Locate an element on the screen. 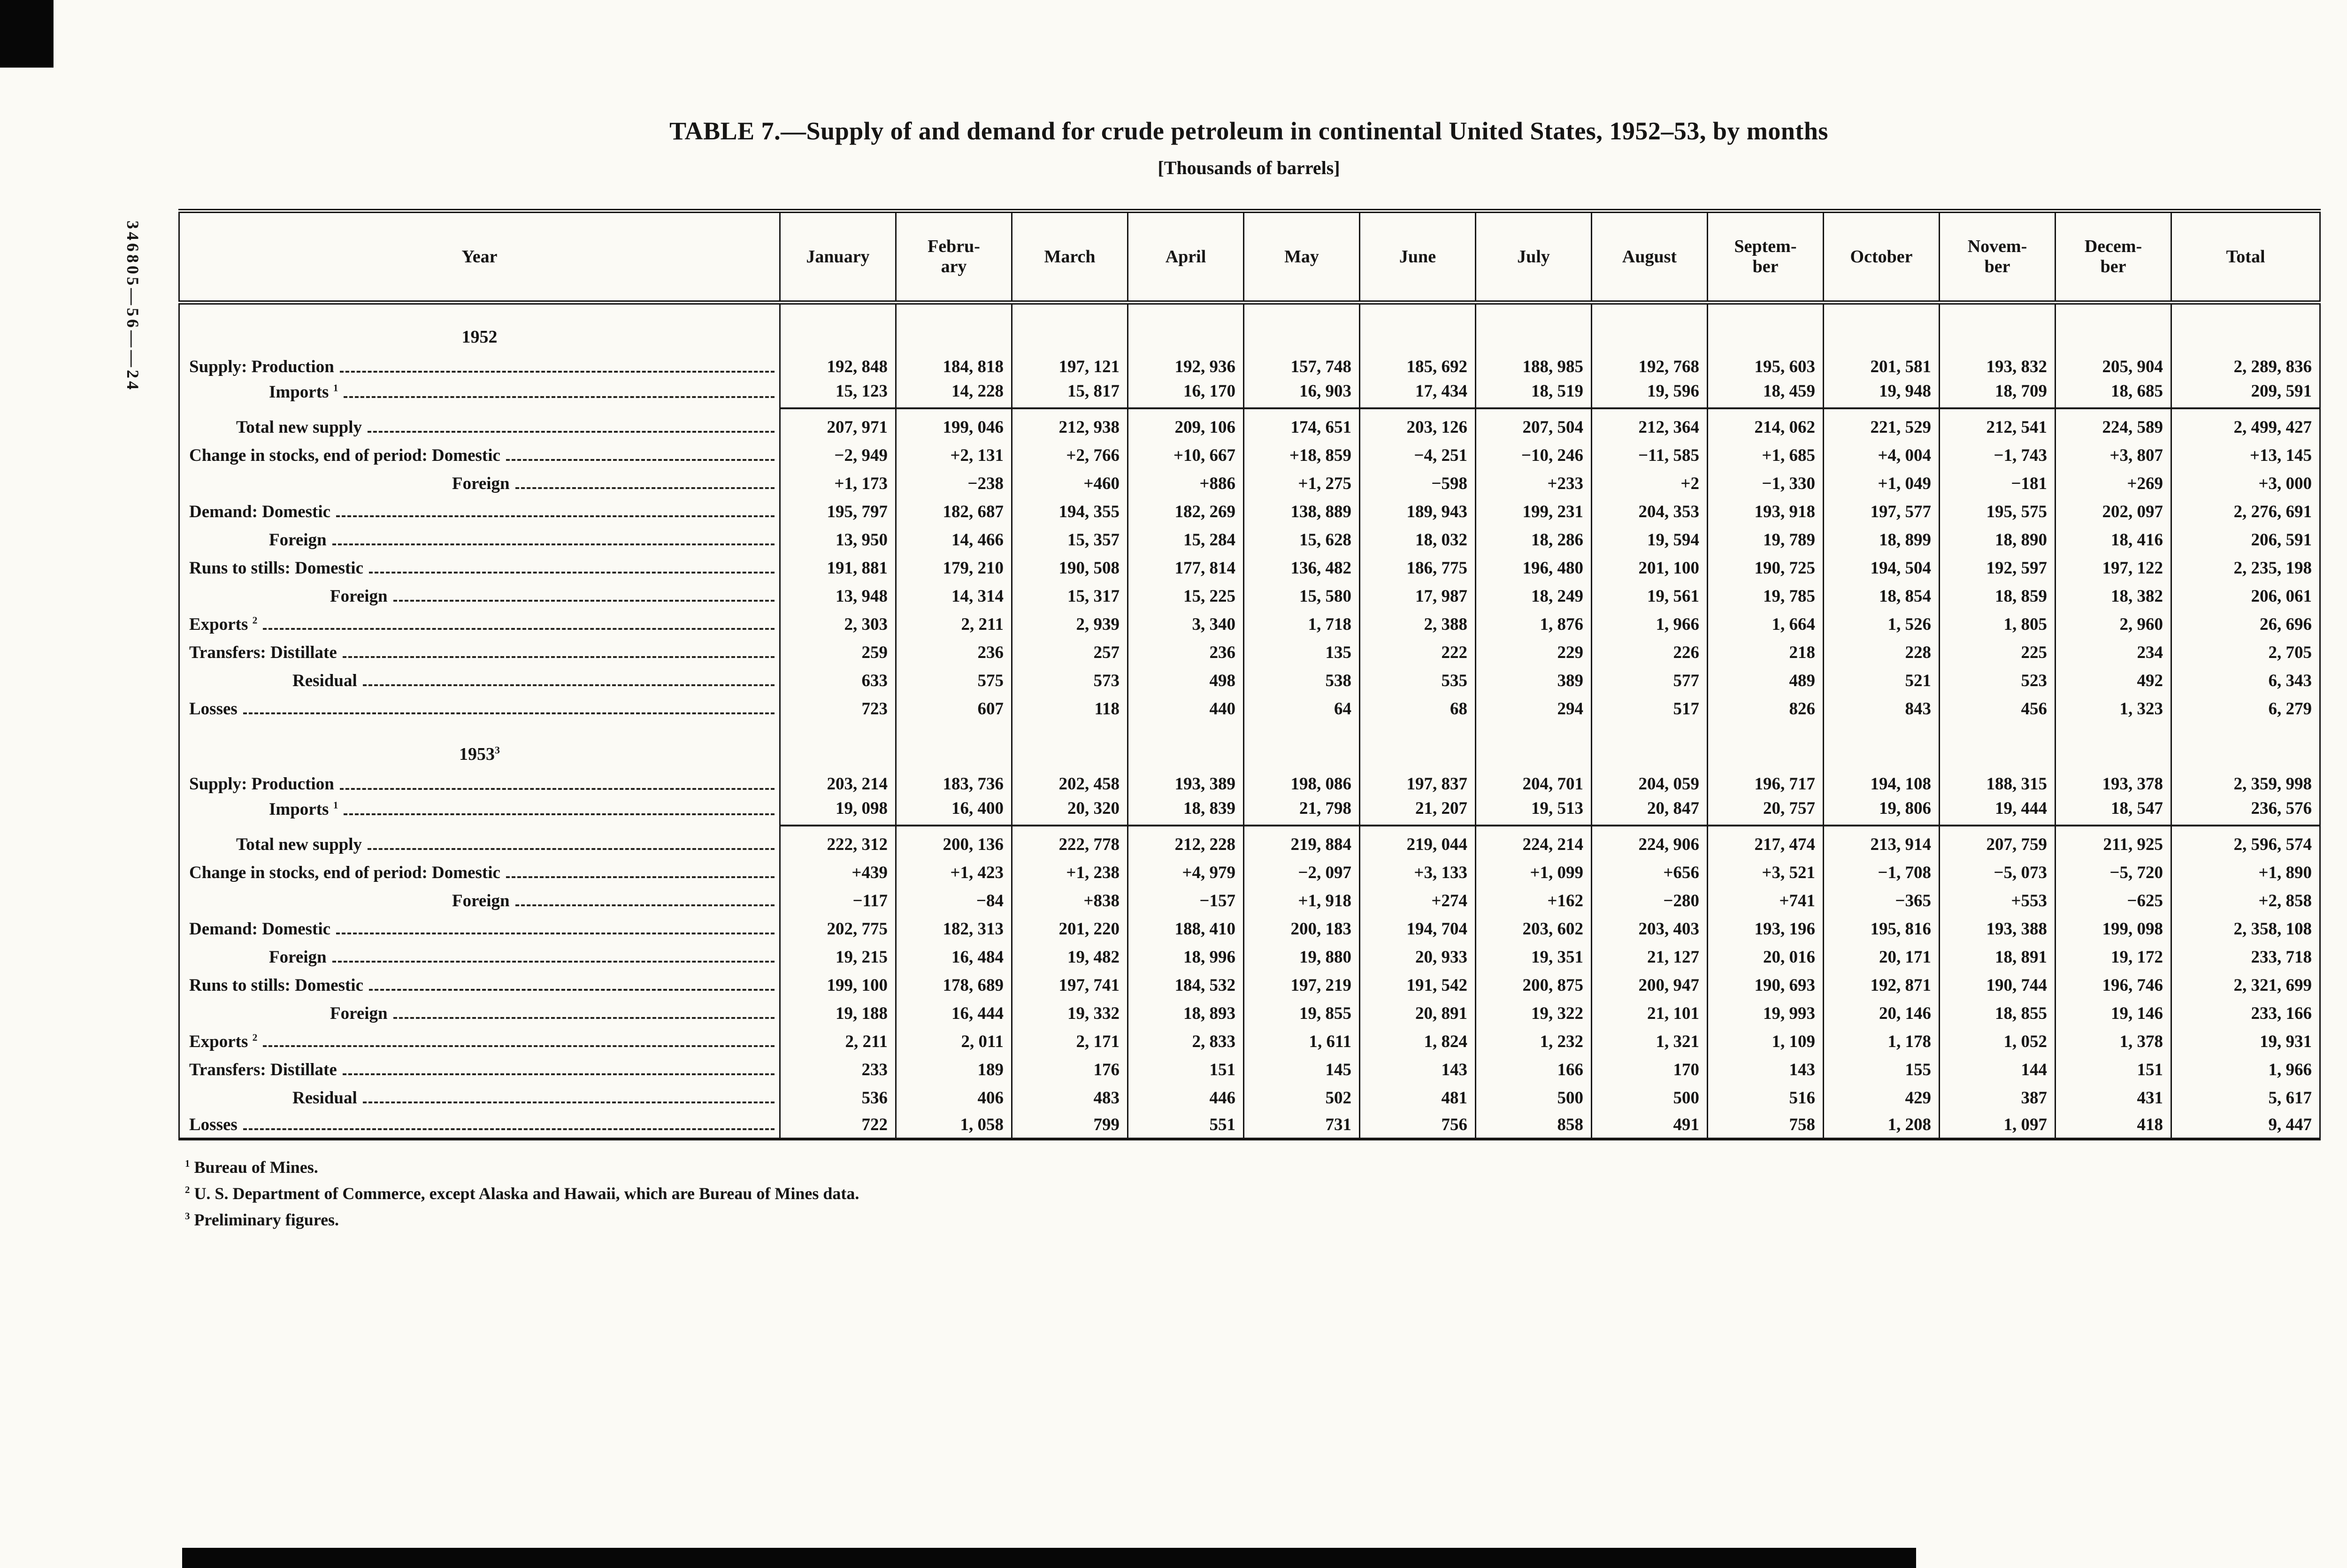 The height and width of the screenshot is (1568, 2347). value-cell: 17, 434 is located at coordinates (1417, 394).